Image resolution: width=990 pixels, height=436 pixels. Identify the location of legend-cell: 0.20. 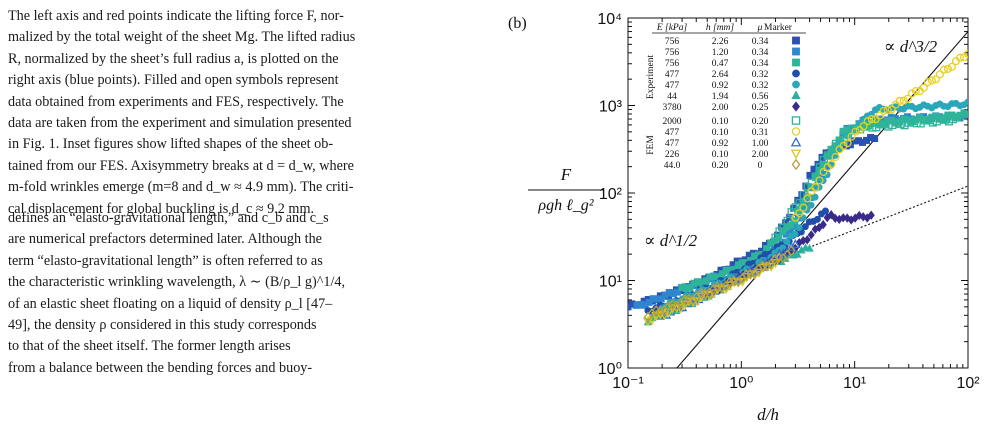
(760, 122).